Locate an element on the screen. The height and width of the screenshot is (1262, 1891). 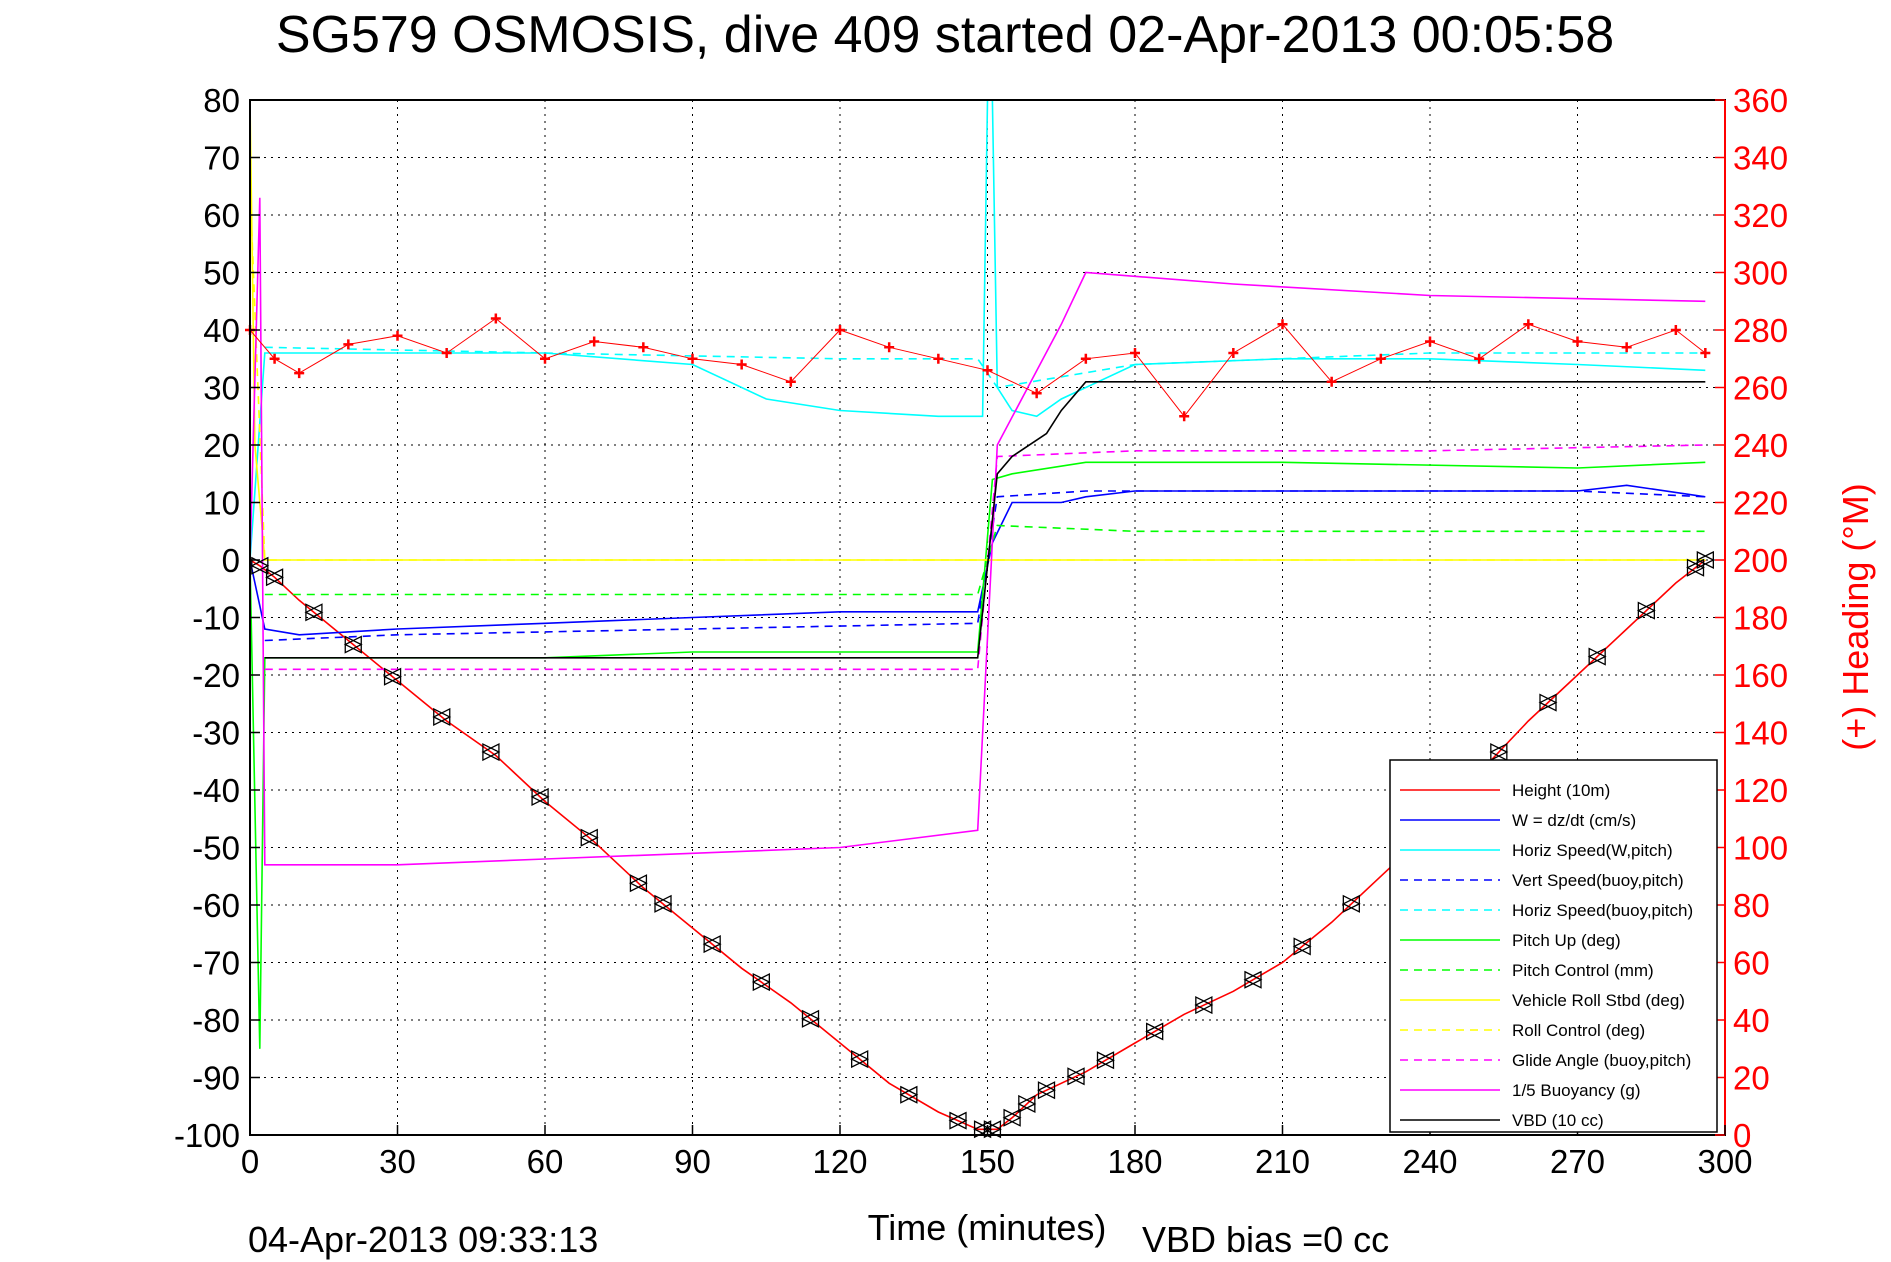
left-tick-label: 60 is located at coordinates (221, 215).